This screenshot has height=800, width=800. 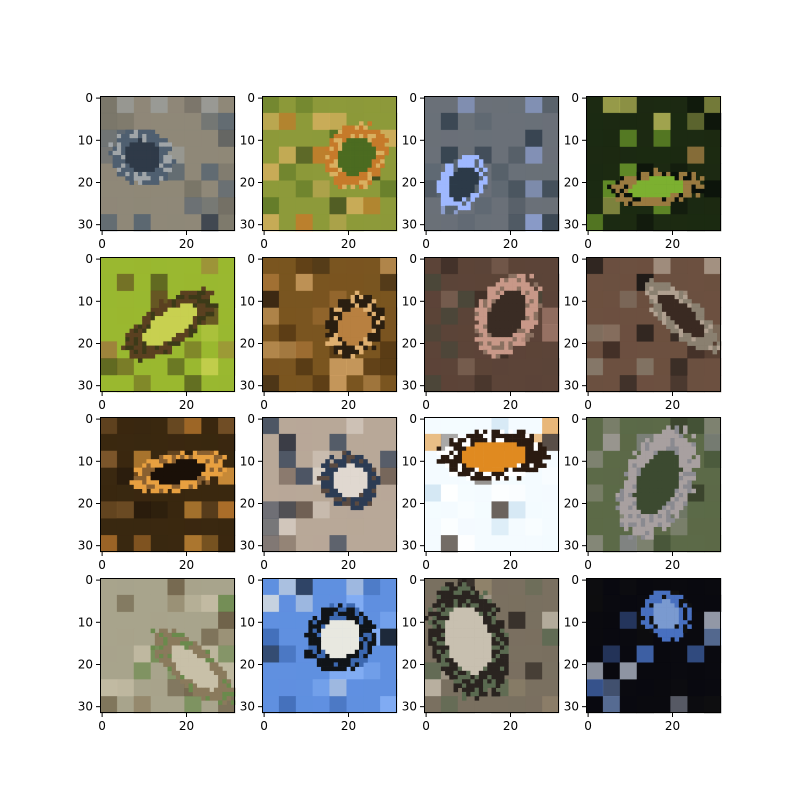 I want to click on image-r3c4: 0 10 20 30 0 20, so click(x=643, y=492).